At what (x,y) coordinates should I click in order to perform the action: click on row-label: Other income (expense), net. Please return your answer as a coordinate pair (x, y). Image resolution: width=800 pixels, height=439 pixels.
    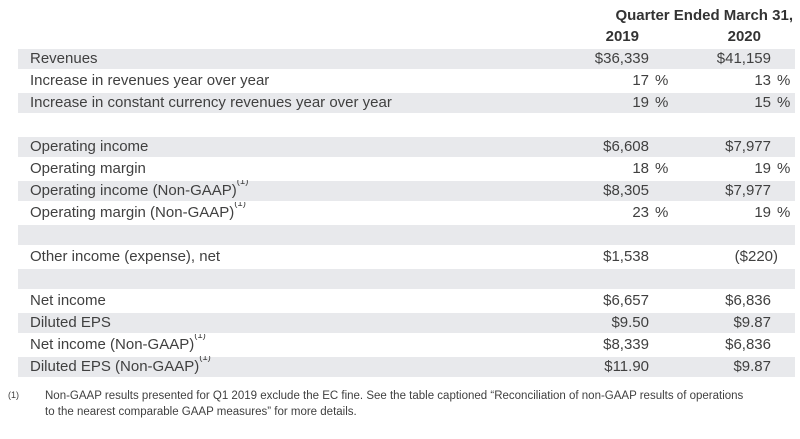
    Looking at the image, I should click on (125, 256).